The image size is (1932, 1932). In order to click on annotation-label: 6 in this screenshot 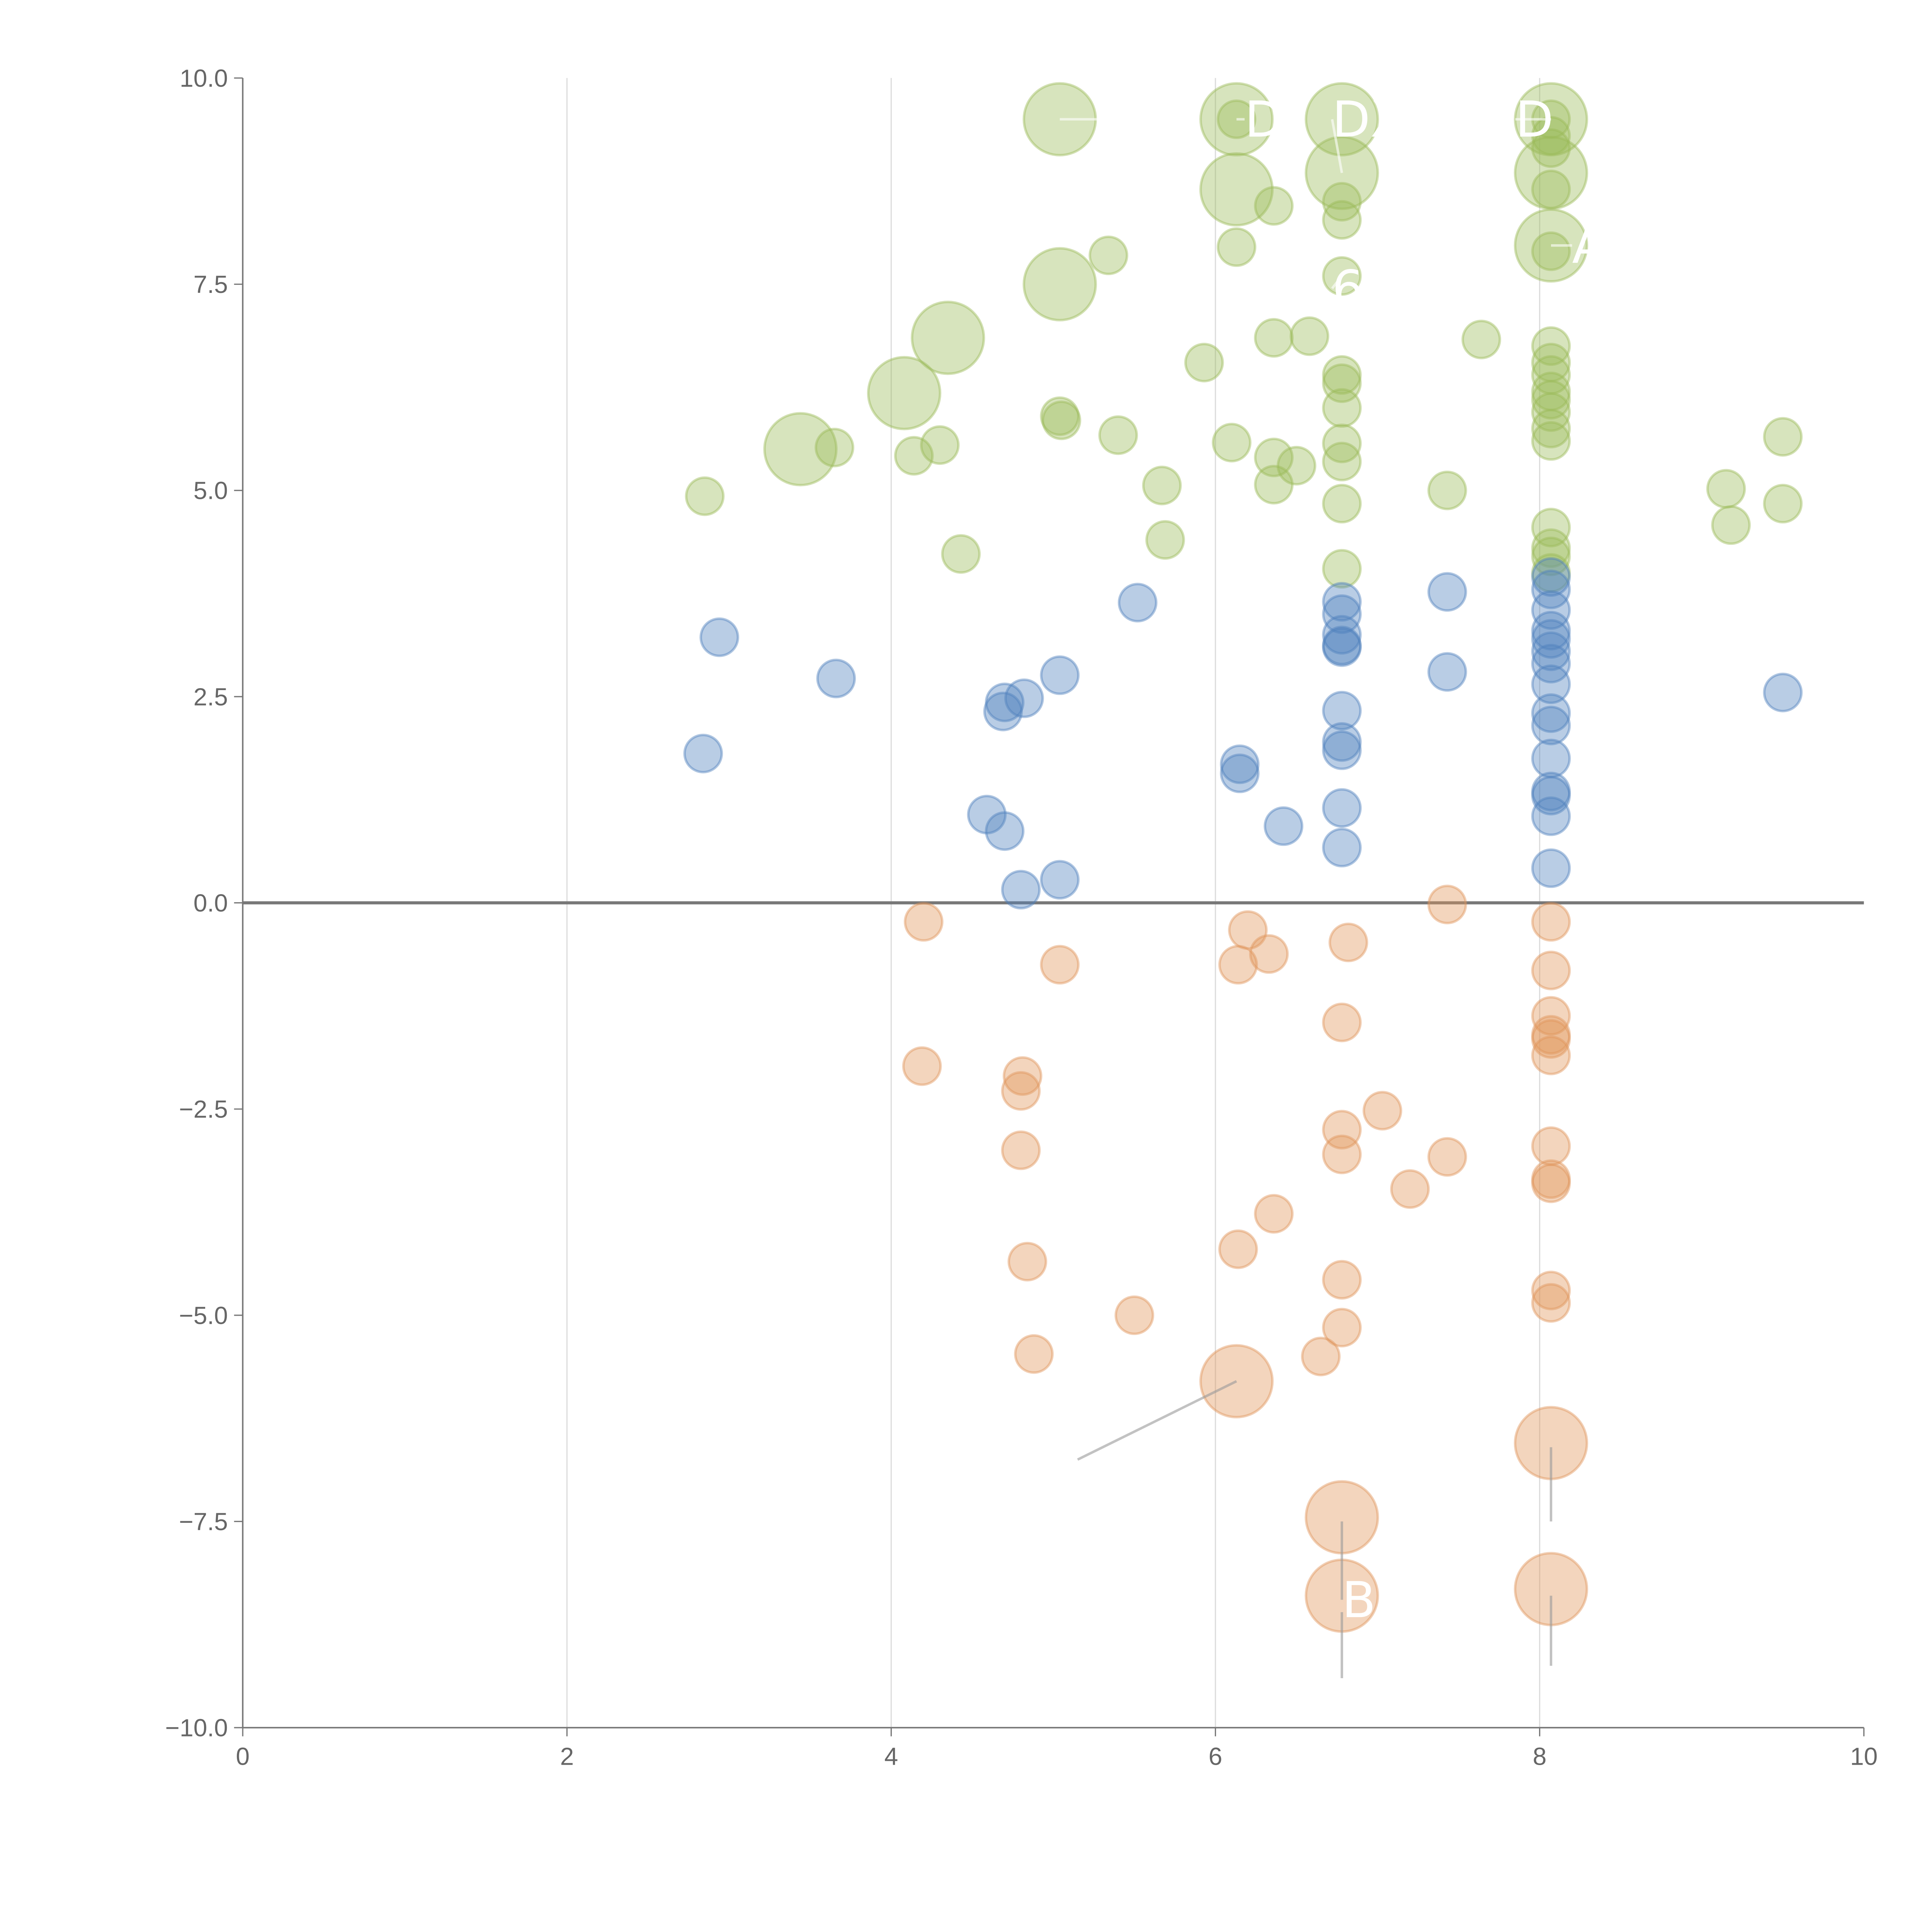, I will do `click(1348, 289)`.